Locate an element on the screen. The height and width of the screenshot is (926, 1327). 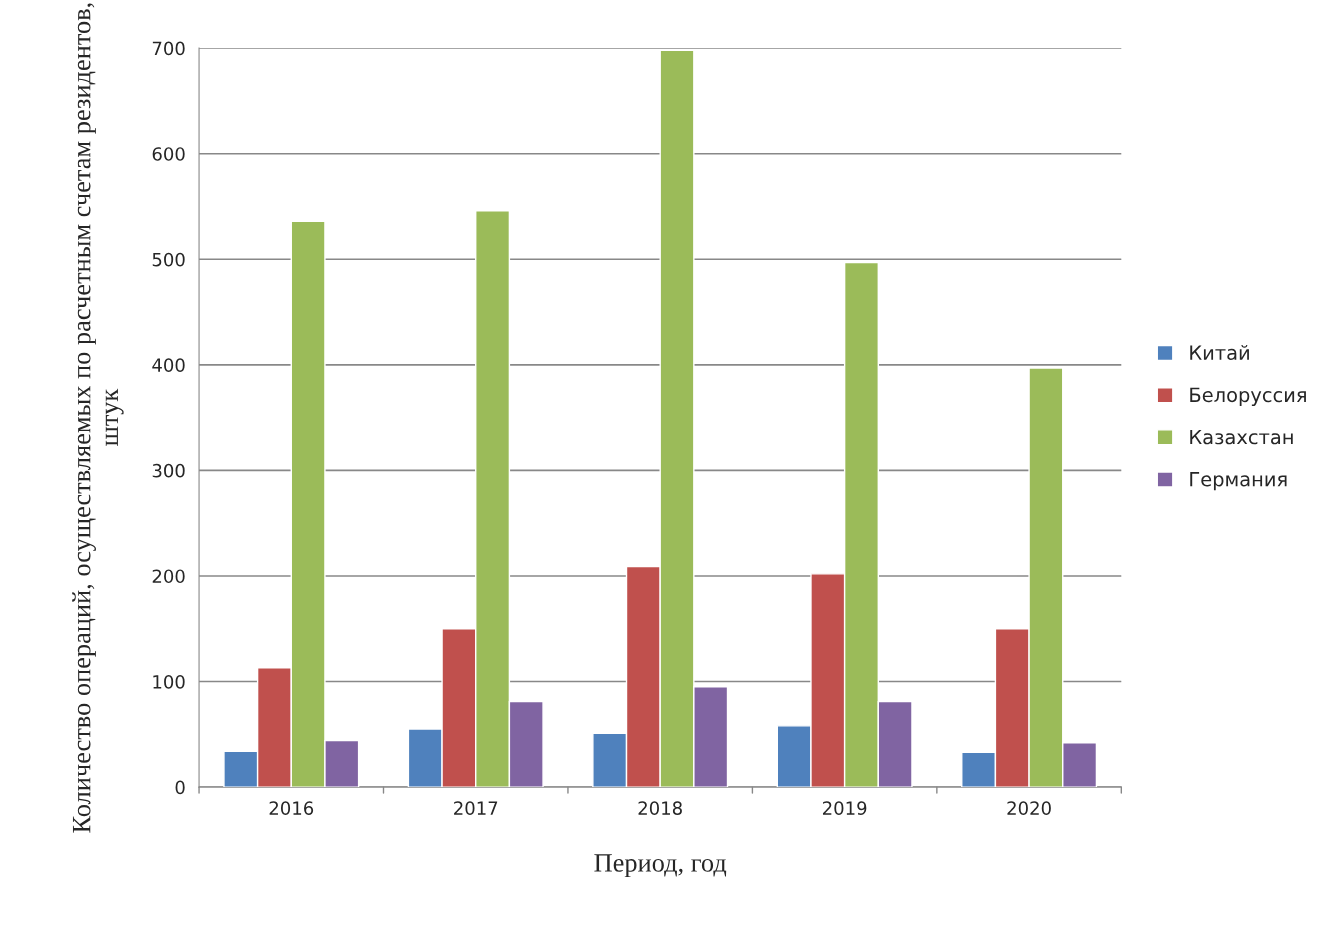
x-tick-label: 2018 is located at coordinates (660, 808).